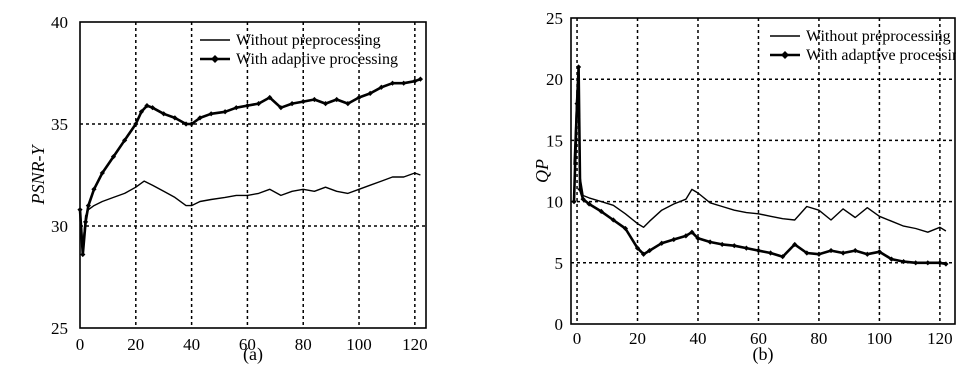 Image resolution: width=956 pixels, height=368 pixels. What do you see at coordinates (554, 202) in the screenshot?
I see `chart-b-y-tick-10: 10` at bounding box center [554, 202].